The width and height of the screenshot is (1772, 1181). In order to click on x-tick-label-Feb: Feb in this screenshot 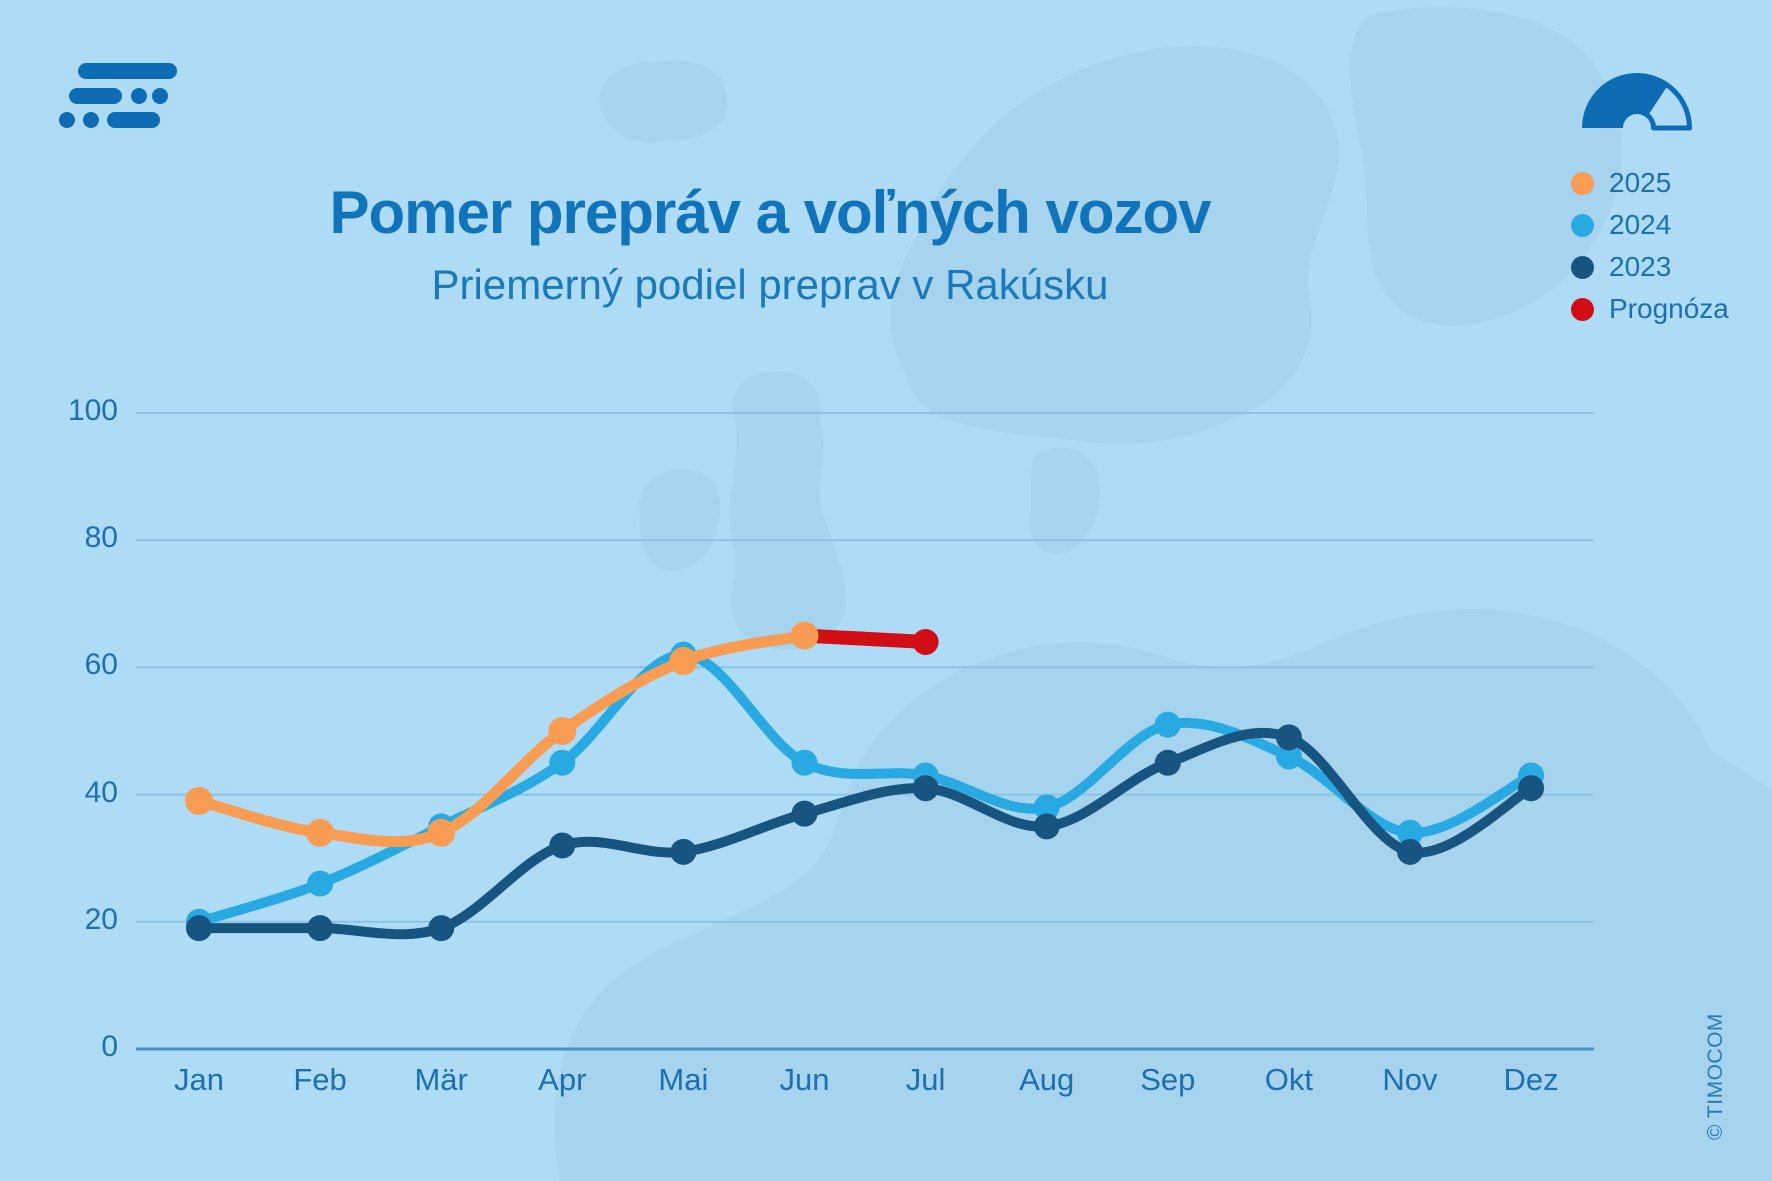, I will do `click(320, 1079)`.